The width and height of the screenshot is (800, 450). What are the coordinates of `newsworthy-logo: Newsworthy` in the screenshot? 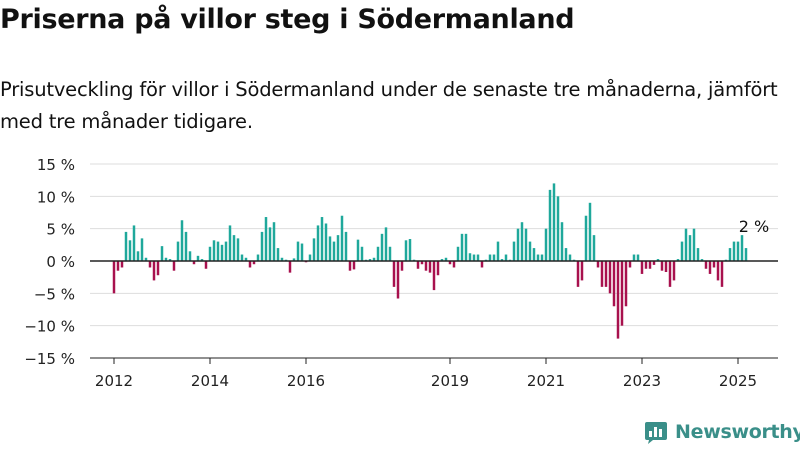 It's located at (722, 432).